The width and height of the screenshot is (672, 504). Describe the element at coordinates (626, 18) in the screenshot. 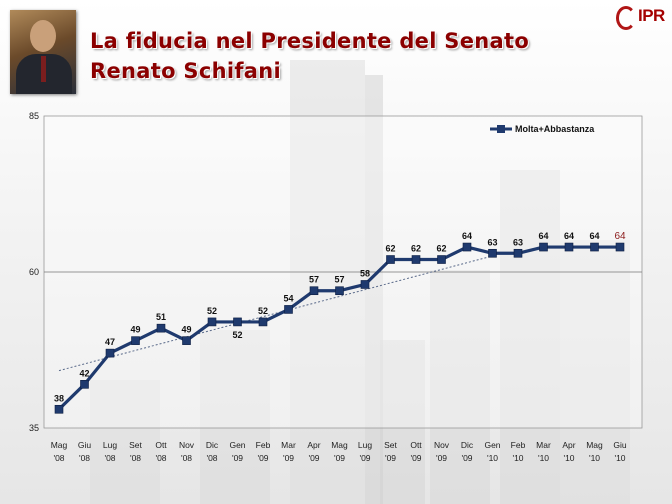

I see `logo-arc-icon` at that location.